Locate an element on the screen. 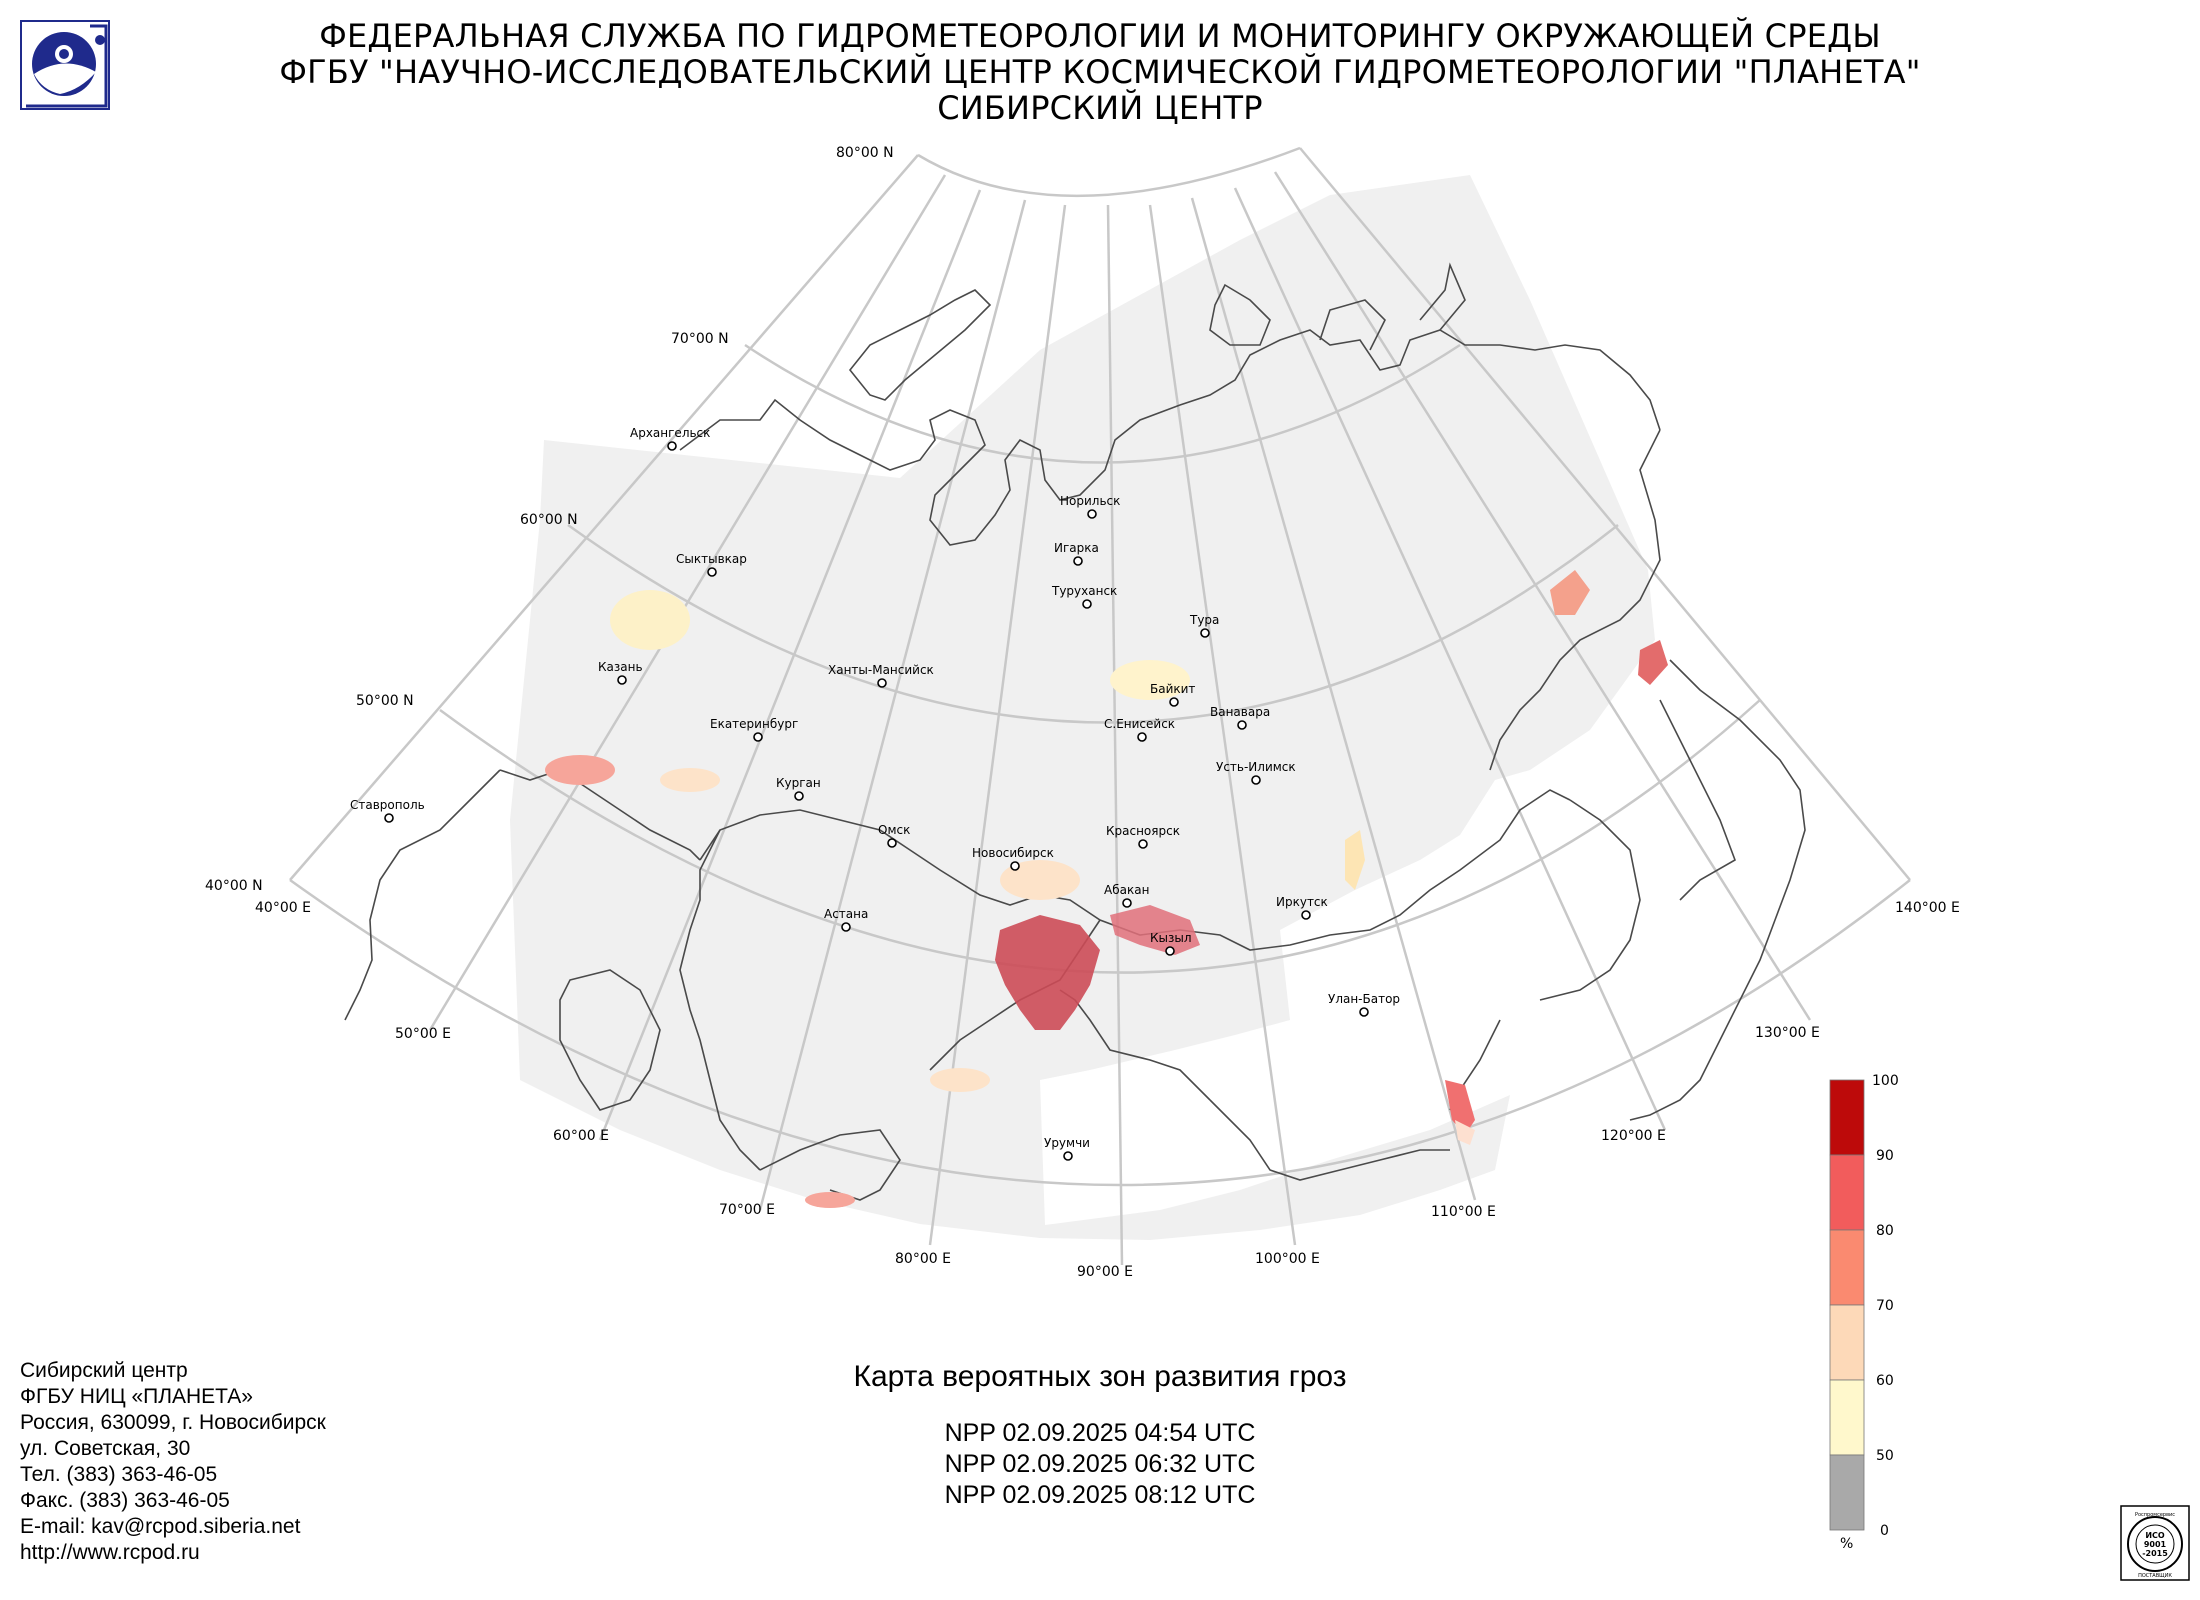 This screenshot has height=1600, width=2200. lon-label-100: 100°00 E is located at coordinates (1287, 1259).